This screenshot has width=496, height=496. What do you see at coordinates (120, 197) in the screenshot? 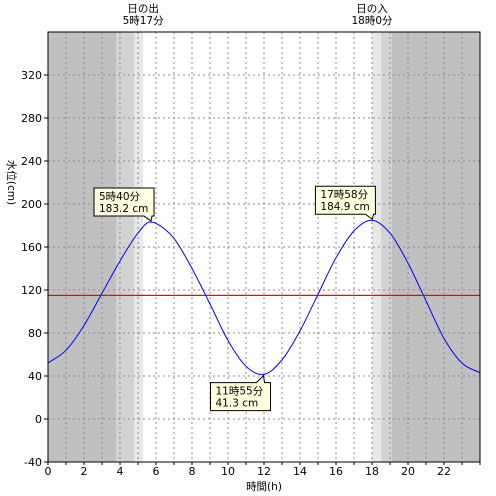
I see `callout-time: 5時40分` at bounding box center [120, 197].